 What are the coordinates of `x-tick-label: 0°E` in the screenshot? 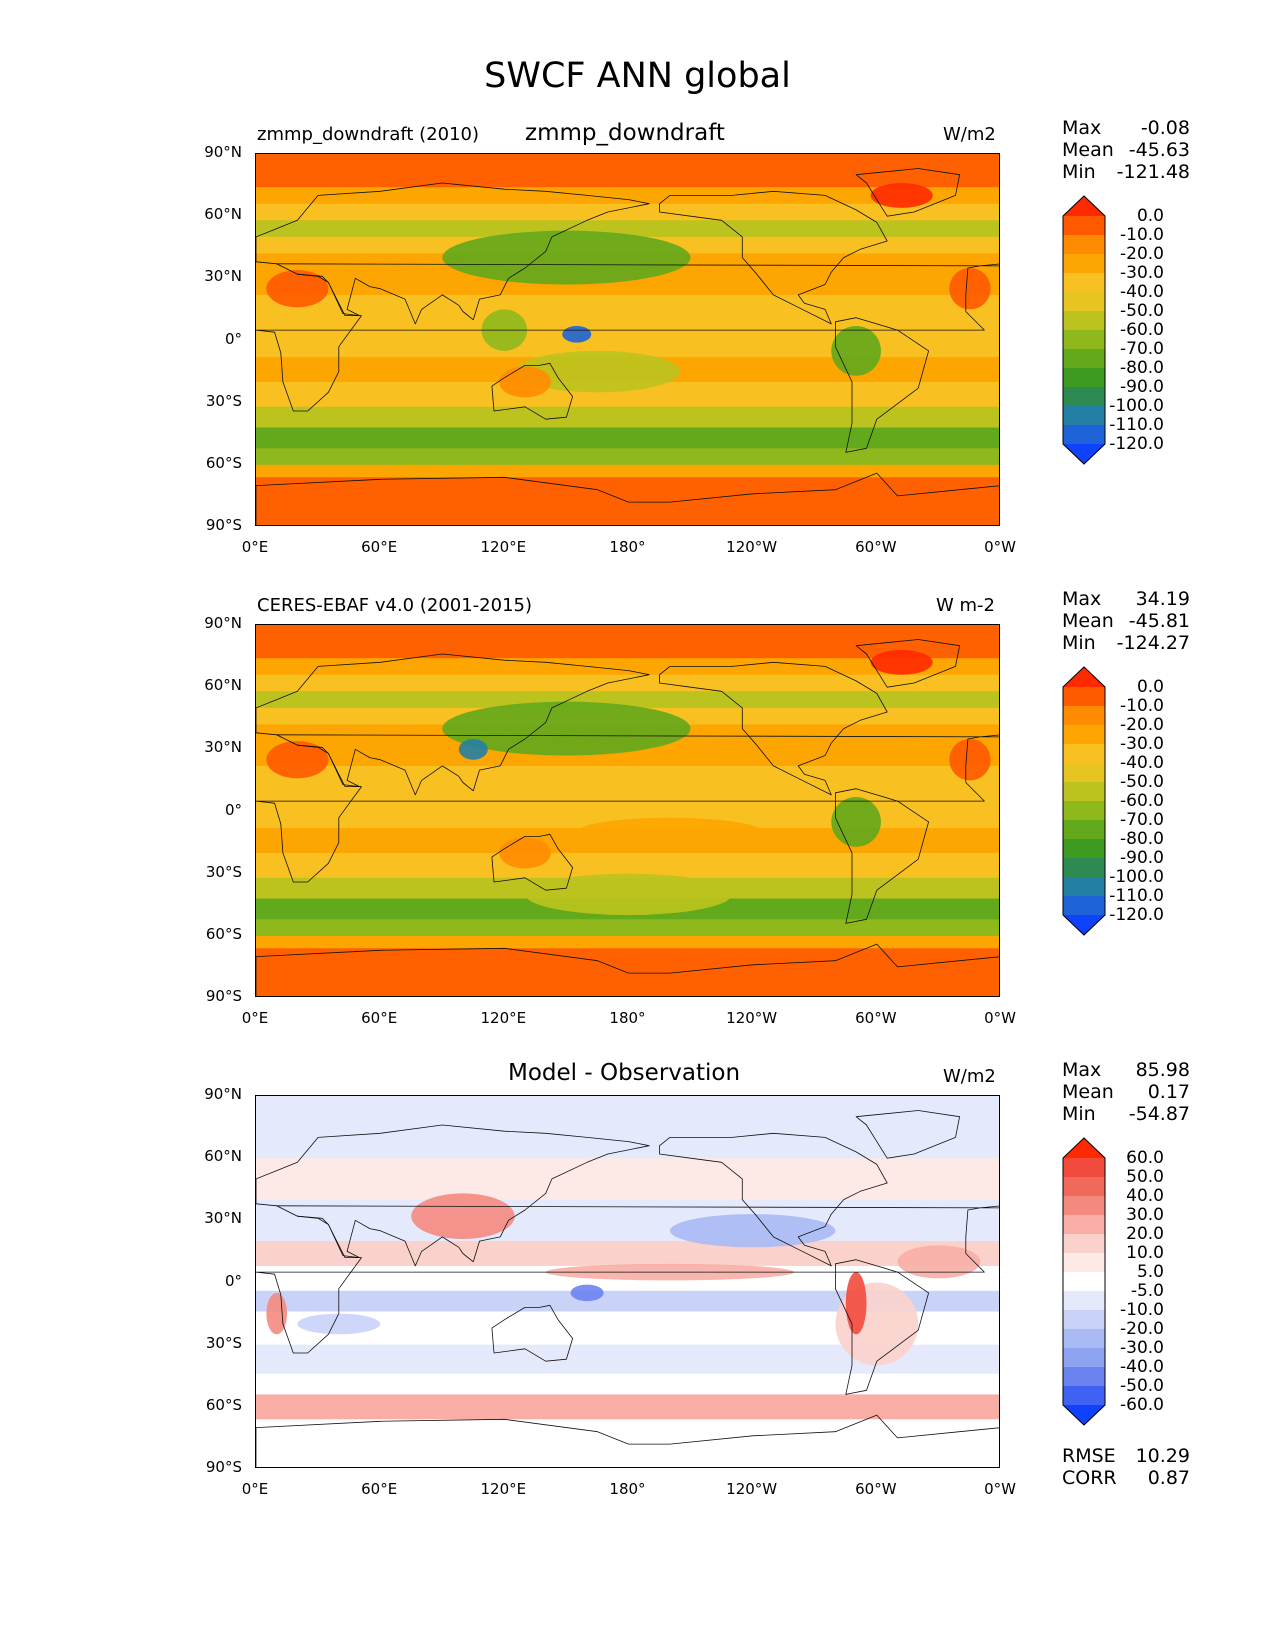 It's located at (255, 547).